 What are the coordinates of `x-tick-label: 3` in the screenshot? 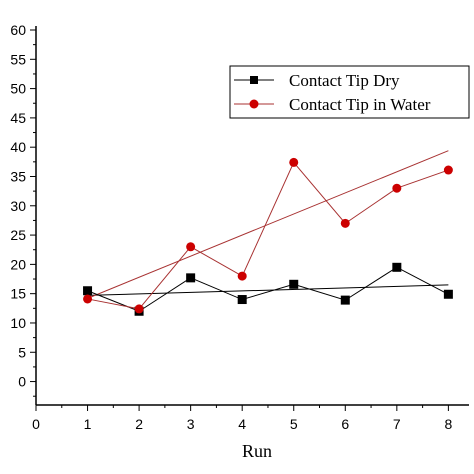 It's located at (191, 424).